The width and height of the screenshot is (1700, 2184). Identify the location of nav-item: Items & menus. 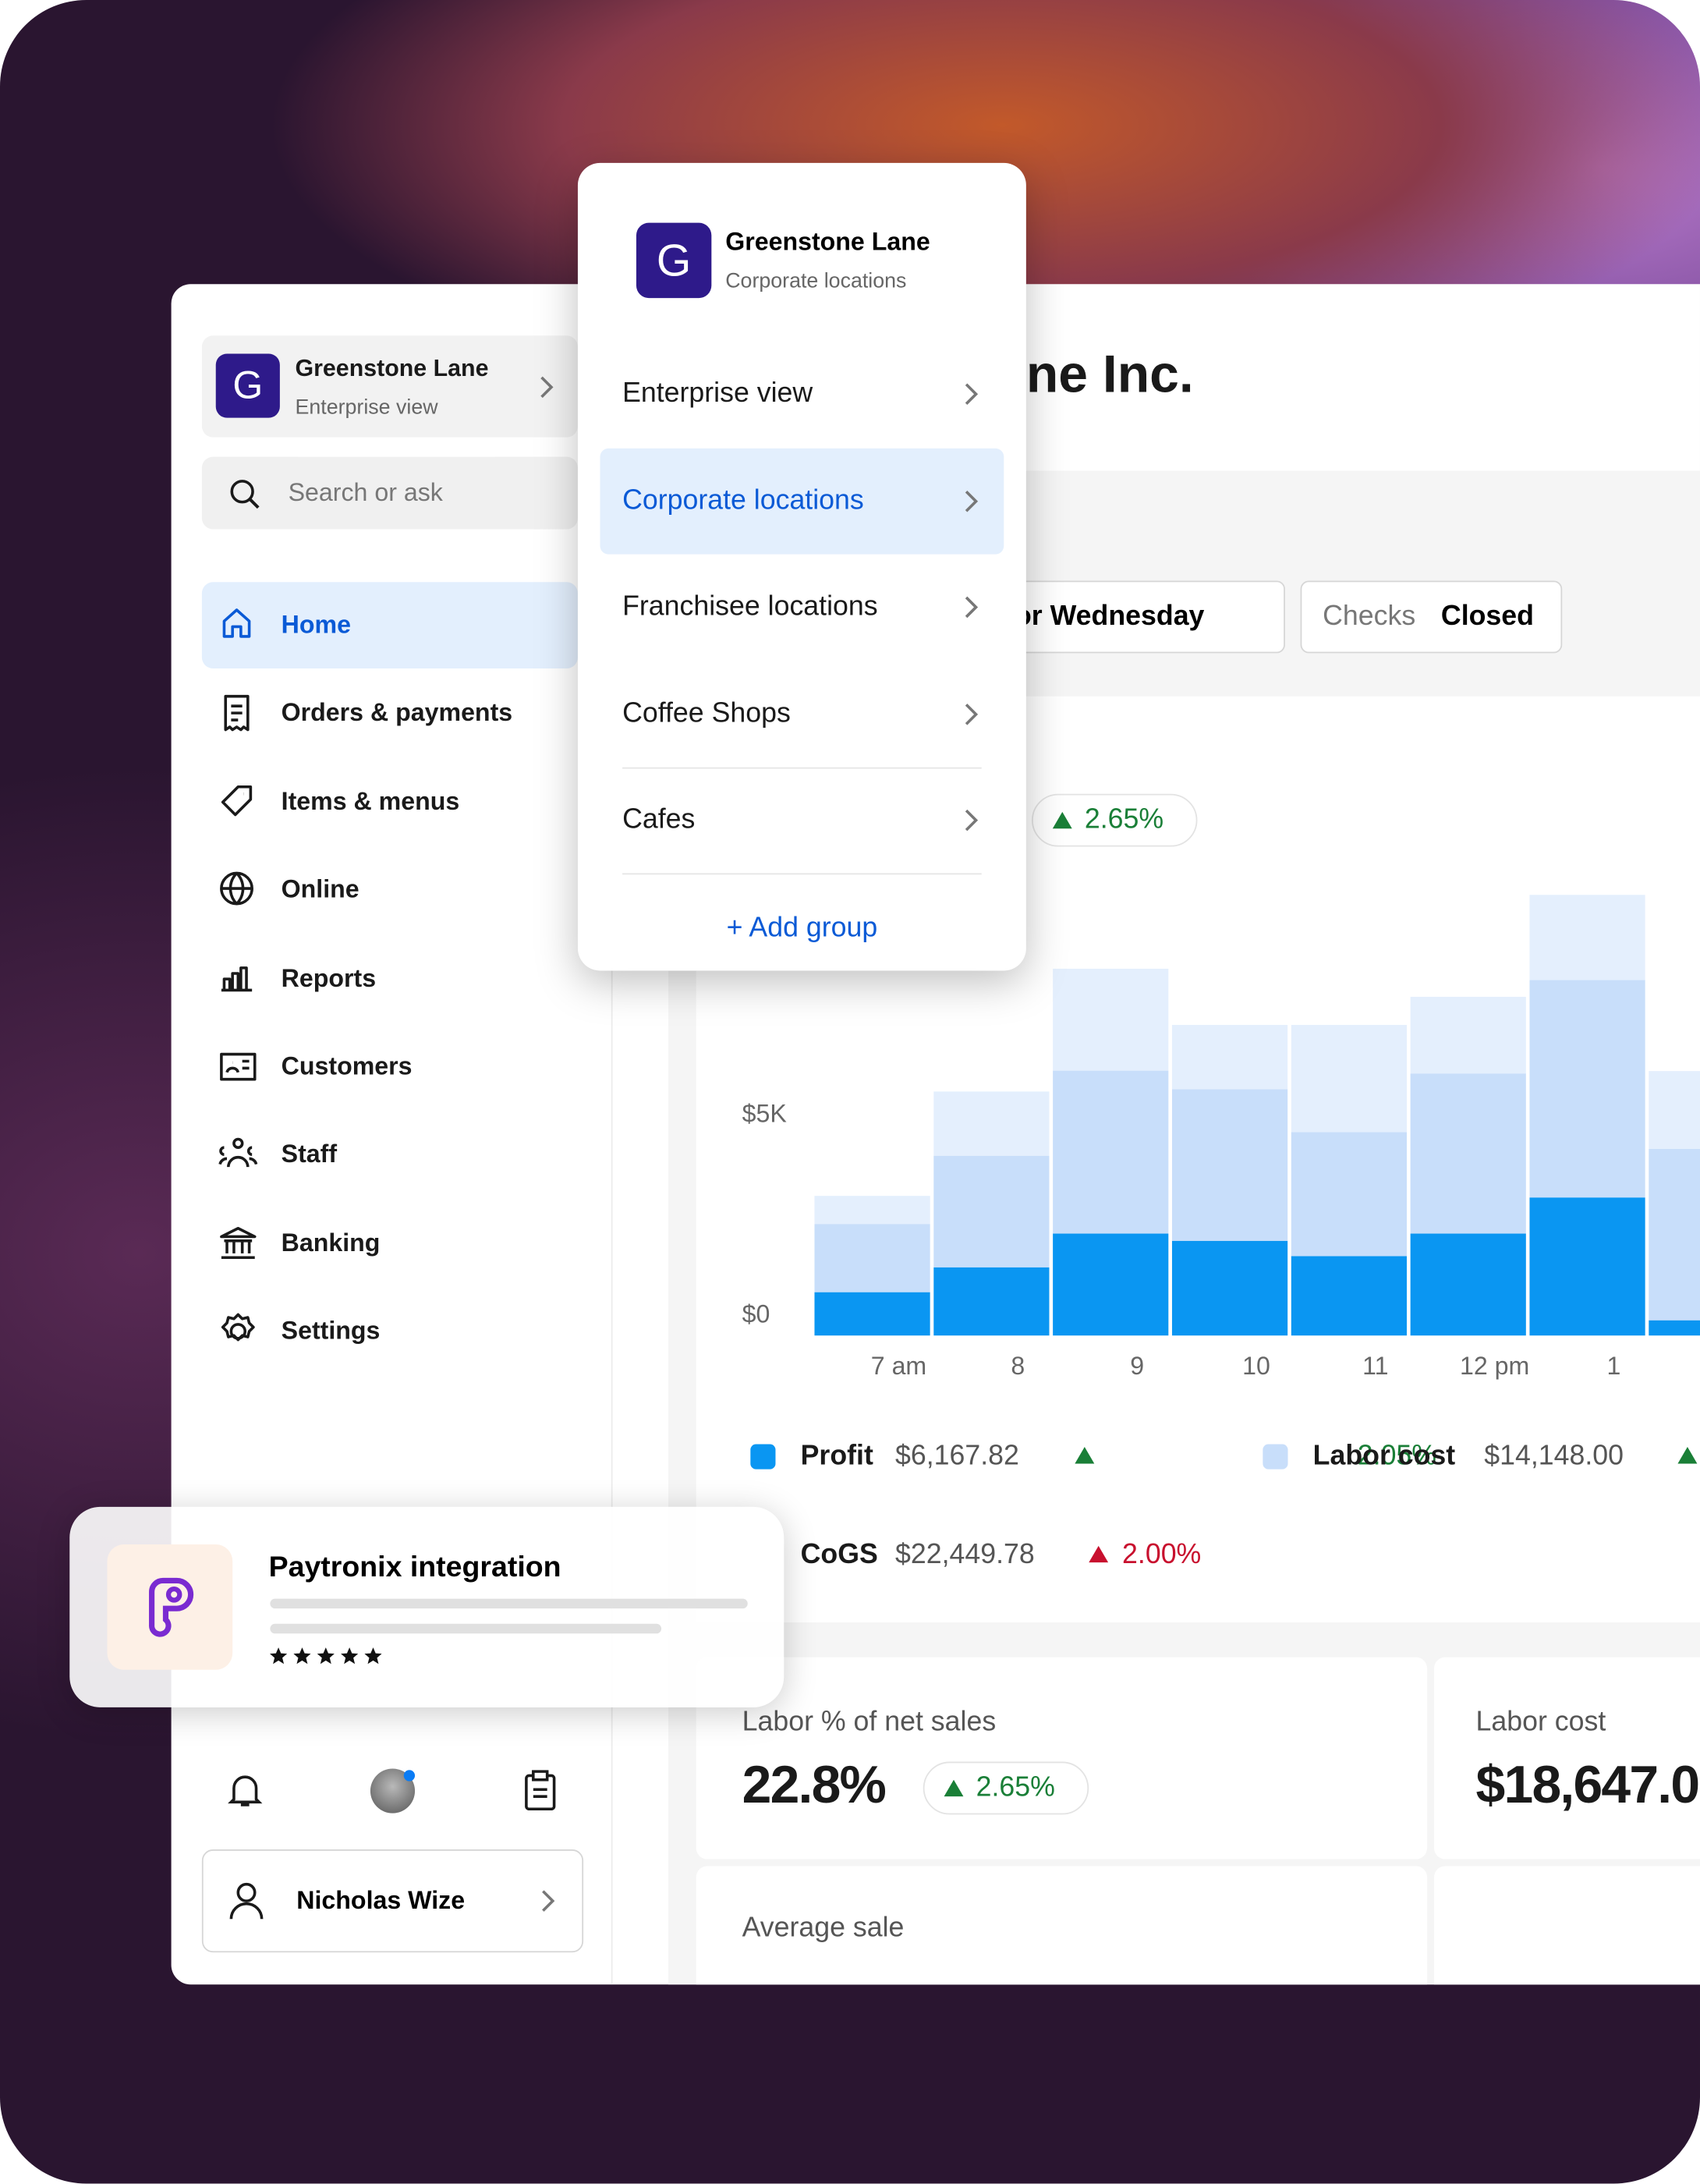
(390, 803).